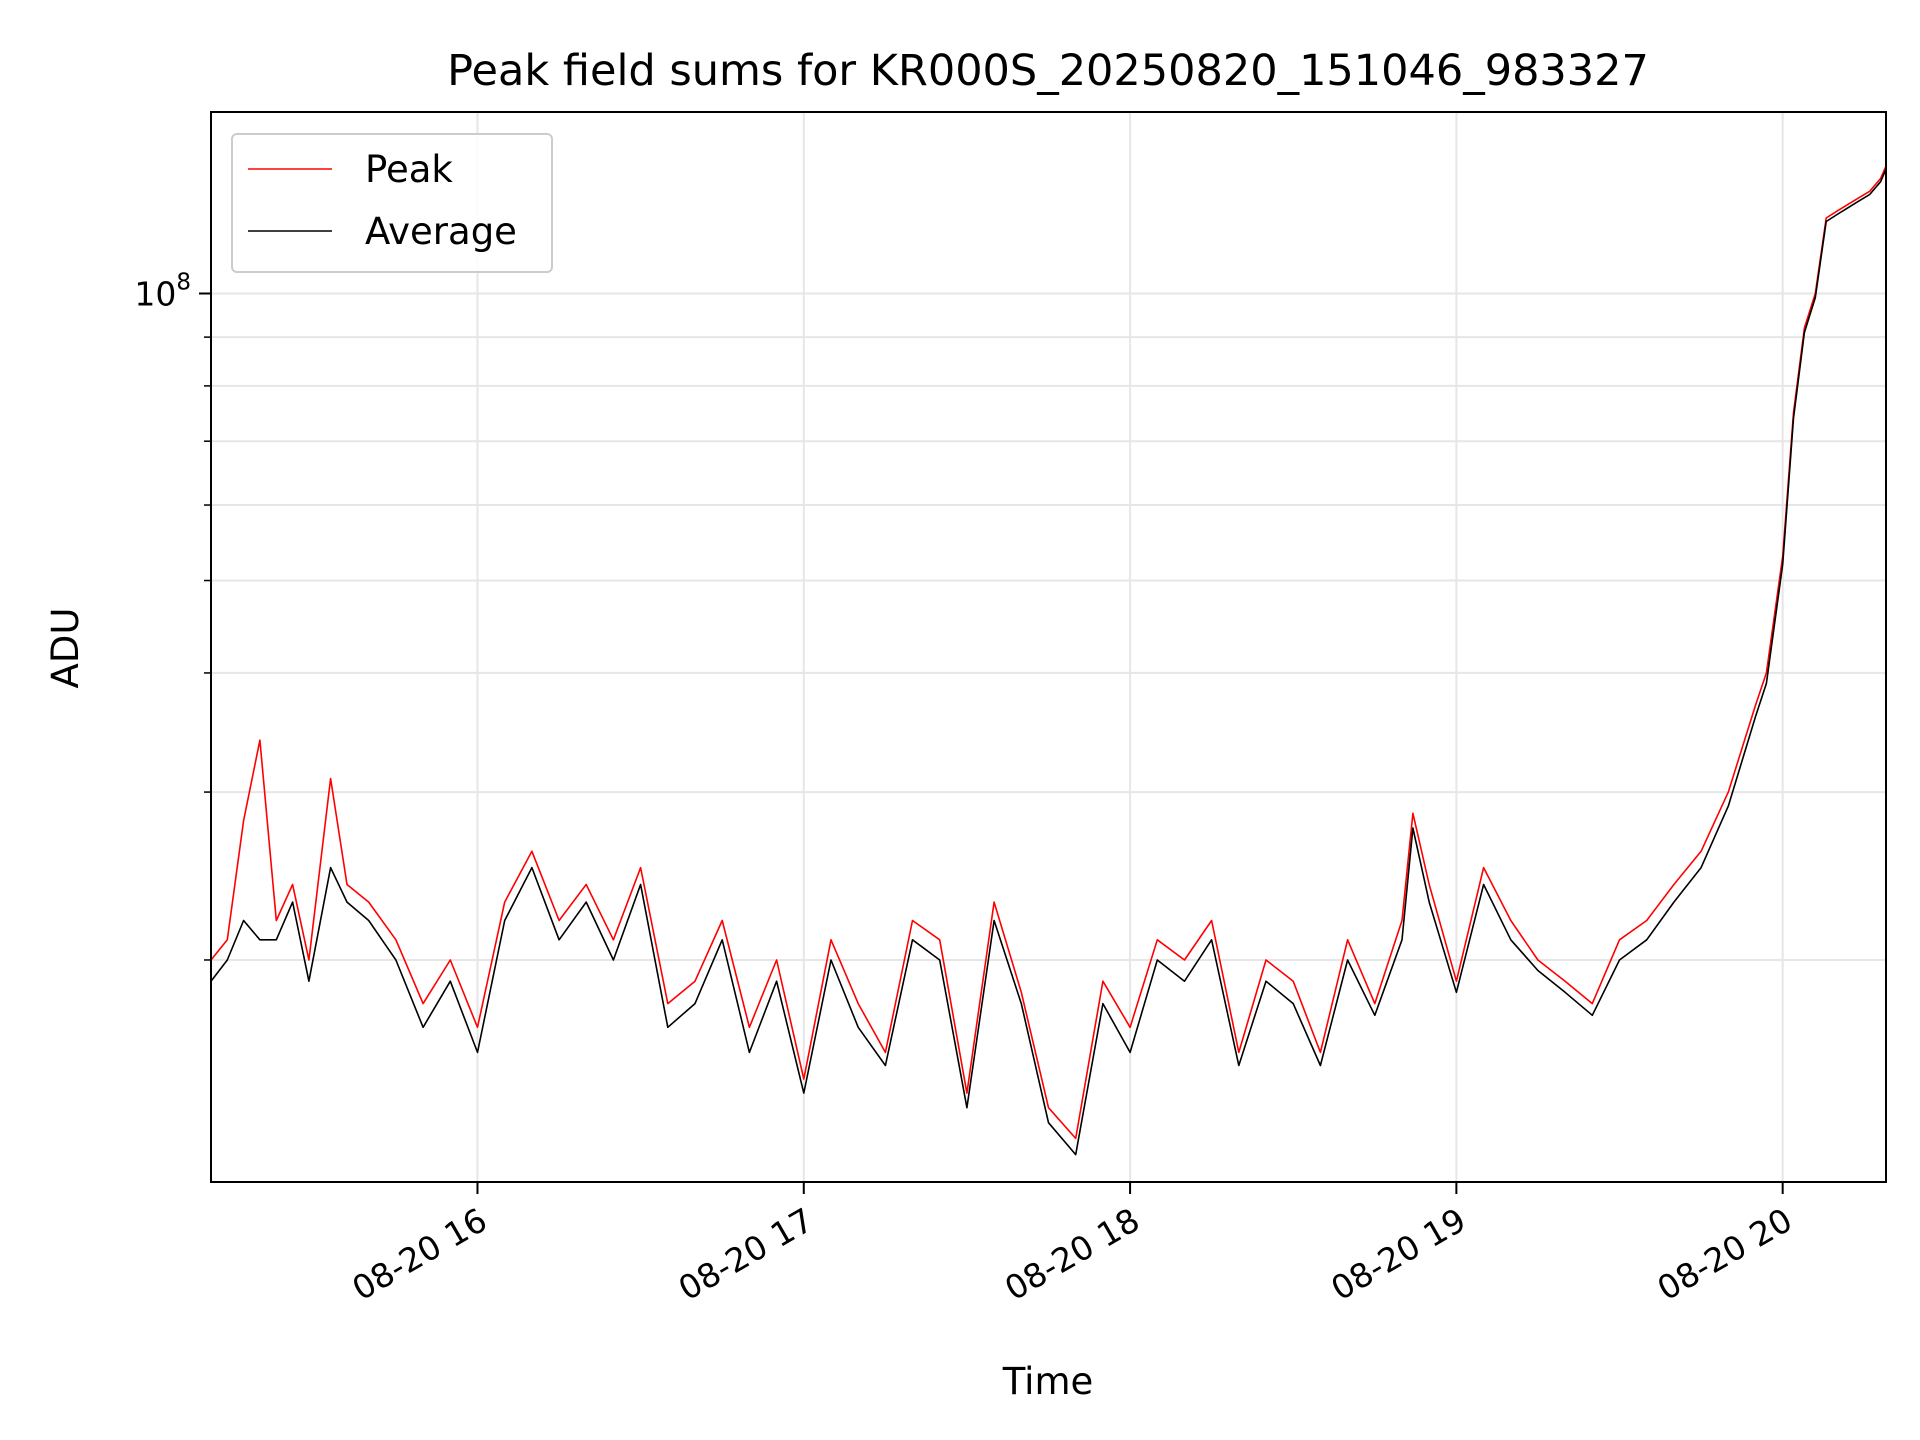 Image resolution: width=1920 pixels, height=1440 pixels. I want to click on x-tick-label: 08-20 19, so click(1398, 1254).